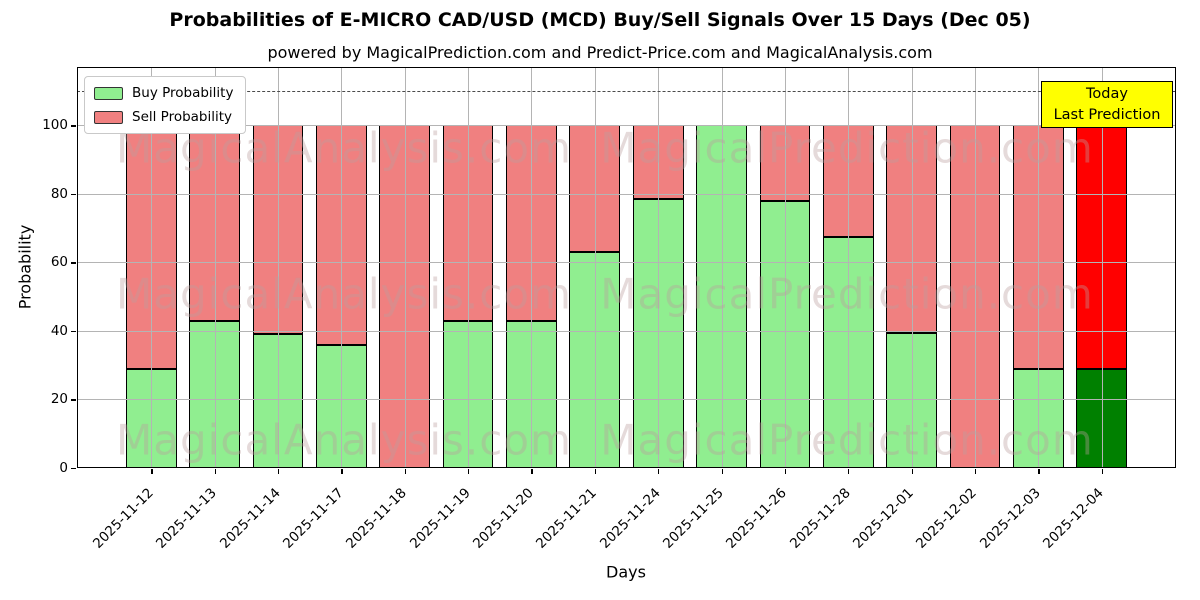  Describe the element at coordinates (165, 105) in the screenshot. I see `legend: Buy Probability Sell Probability` at that location.